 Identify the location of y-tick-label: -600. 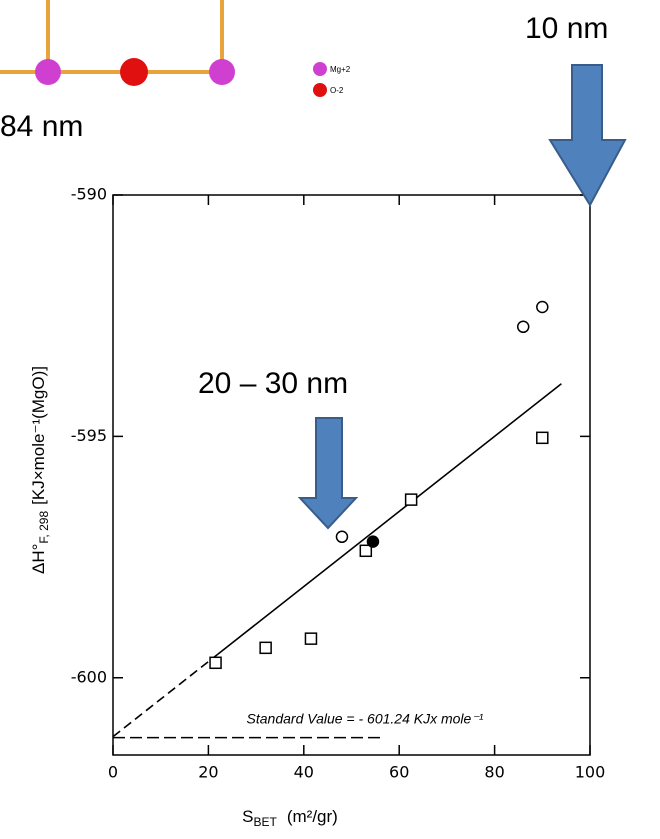
(89, 676).